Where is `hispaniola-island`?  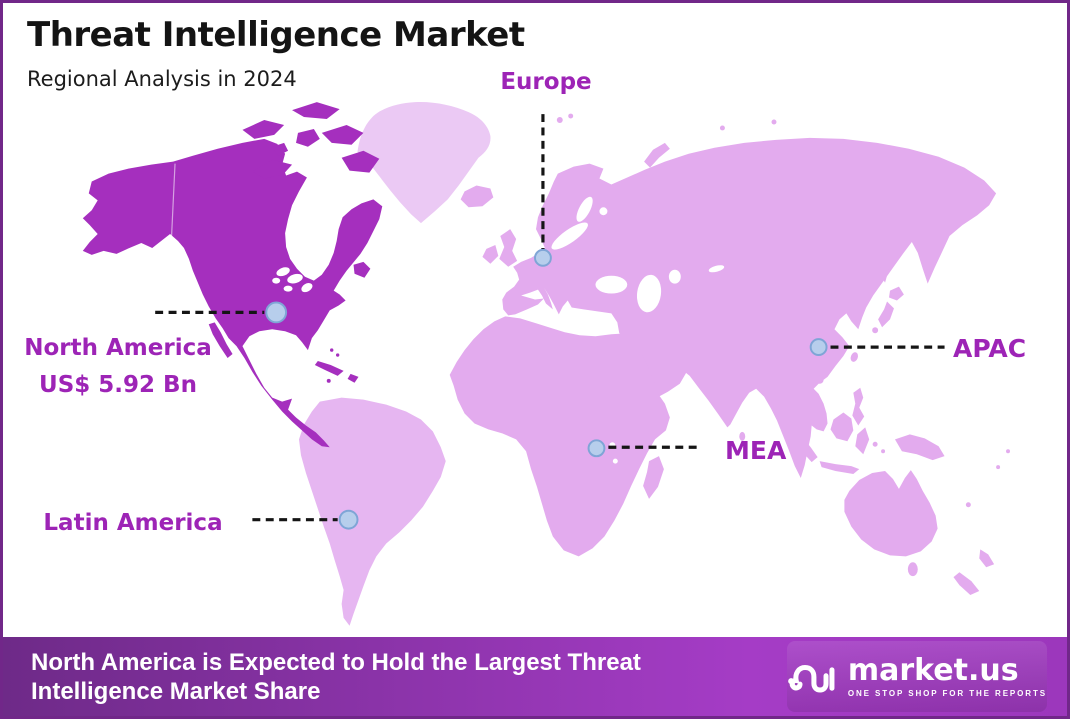 hispaniola-island is located at coordinates (353, 378).